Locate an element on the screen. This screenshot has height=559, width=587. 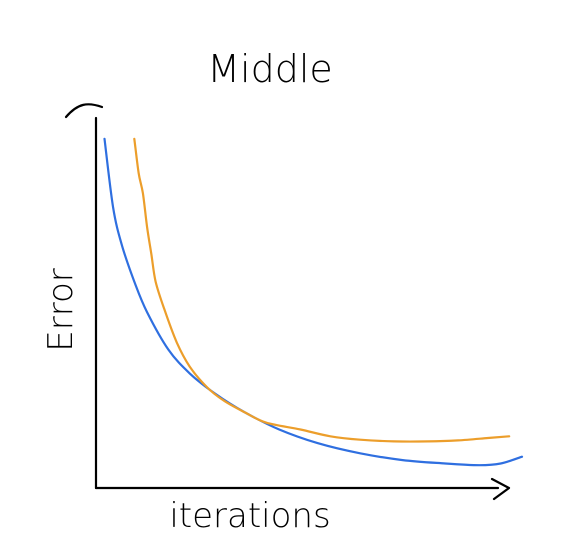
y-axis-arrowhead is located at coordinates (84, 111).